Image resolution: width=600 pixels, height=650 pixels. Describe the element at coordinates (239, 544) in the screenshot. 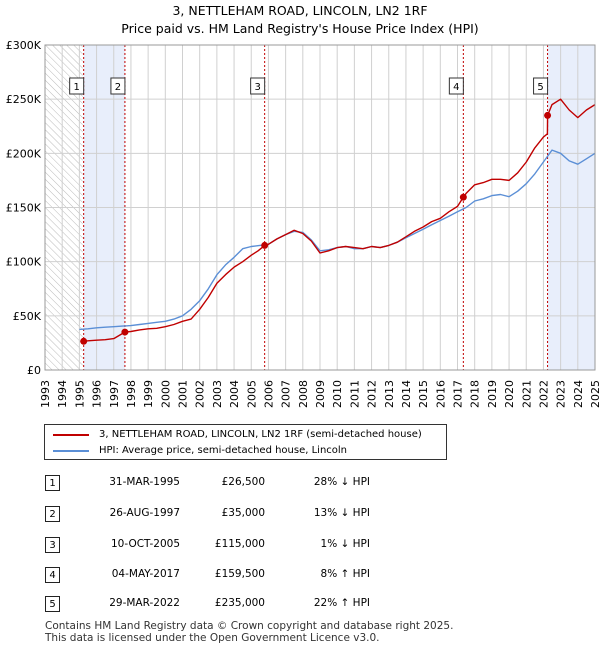

I see `transaction-price: £115,000` at that location.